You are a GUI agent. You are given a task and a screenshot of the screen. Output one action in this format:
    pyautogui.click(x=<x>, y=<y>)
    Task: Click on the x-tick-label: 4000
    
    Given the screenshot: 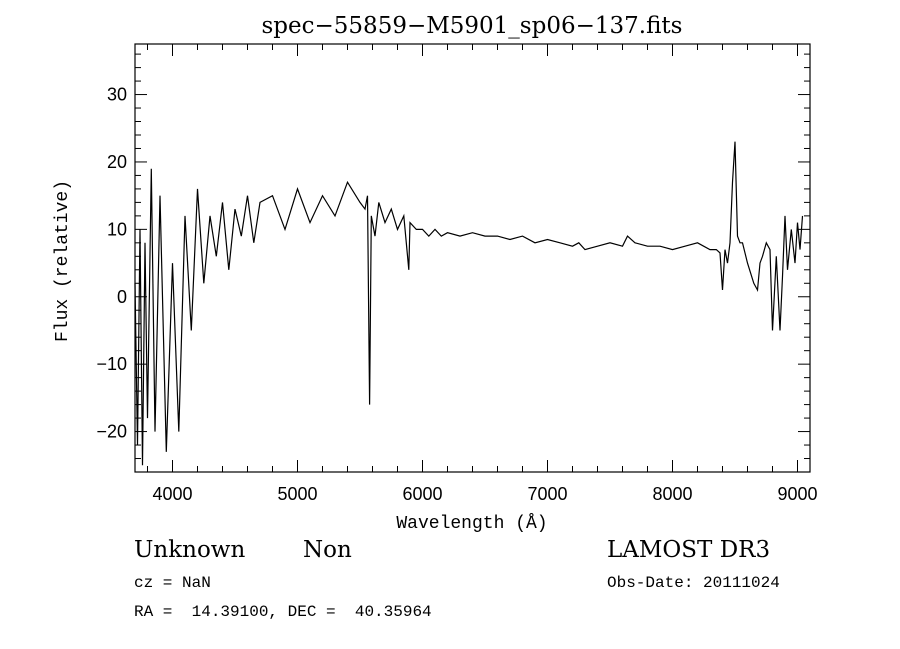 What is the action you would take?
    pyautogui.click(x=172, y=494)
    